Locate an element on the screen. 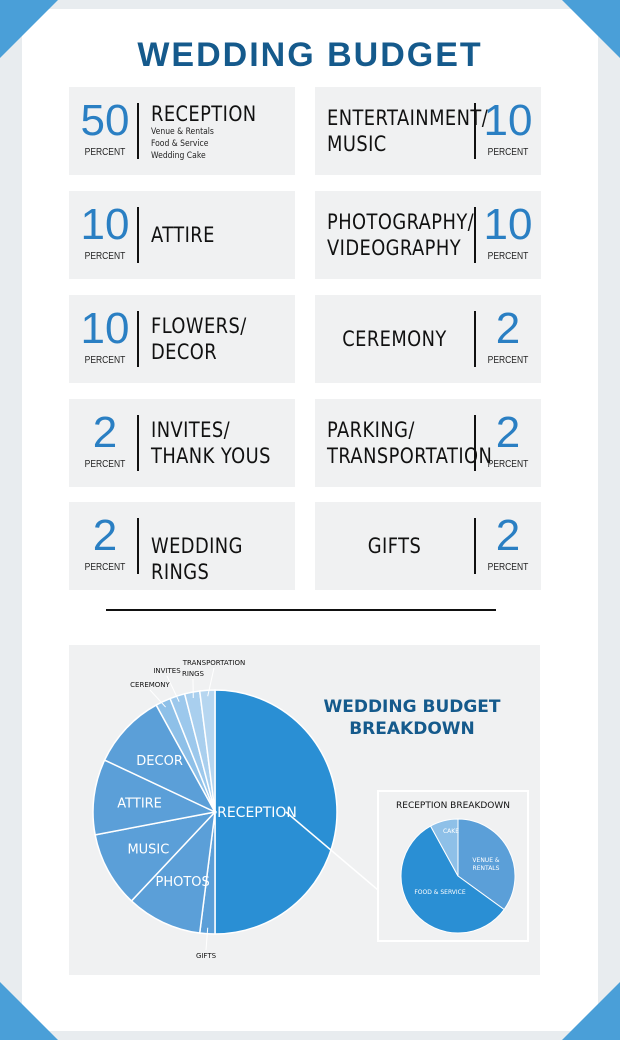 Image resolution: width=620 pixels, height=1040 pixels. category-label-line: WEDDING RINGS is located at coordinates (197, 559).